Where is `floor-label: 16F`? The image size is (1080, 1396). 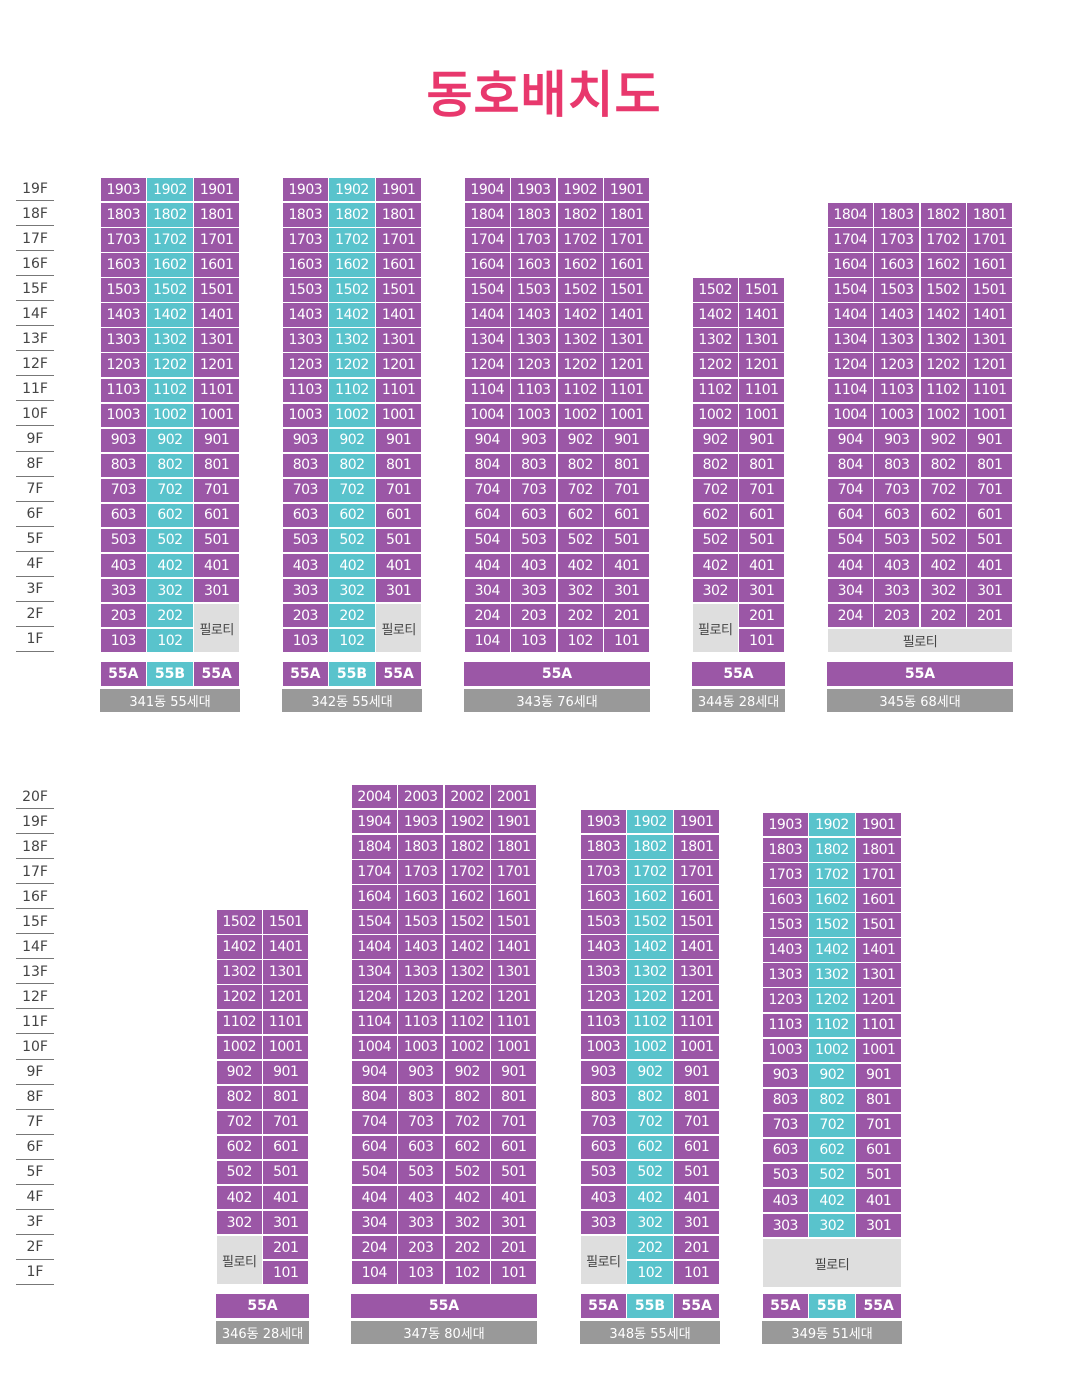 floor-label: 16F is located at coordinates (35, 897).